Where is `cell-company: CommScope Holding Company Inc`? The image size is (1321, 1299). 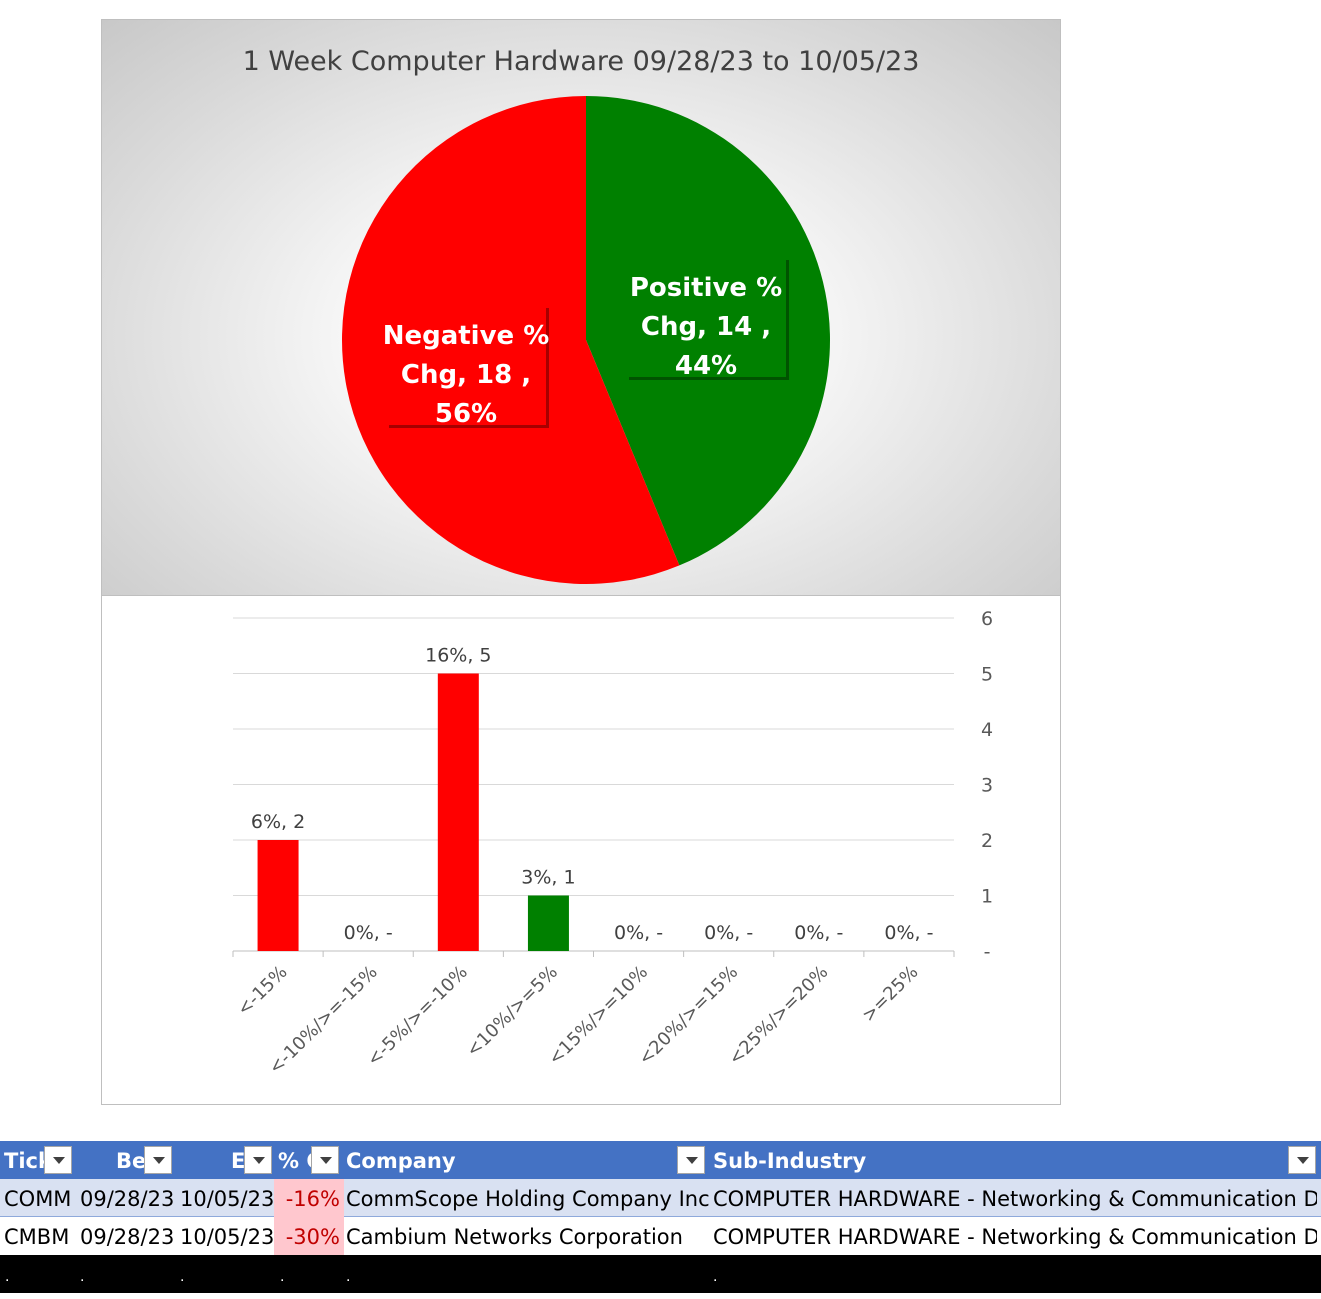 cell-company: CommScope Holding Company Inc is located at coordinates (528, 1199).